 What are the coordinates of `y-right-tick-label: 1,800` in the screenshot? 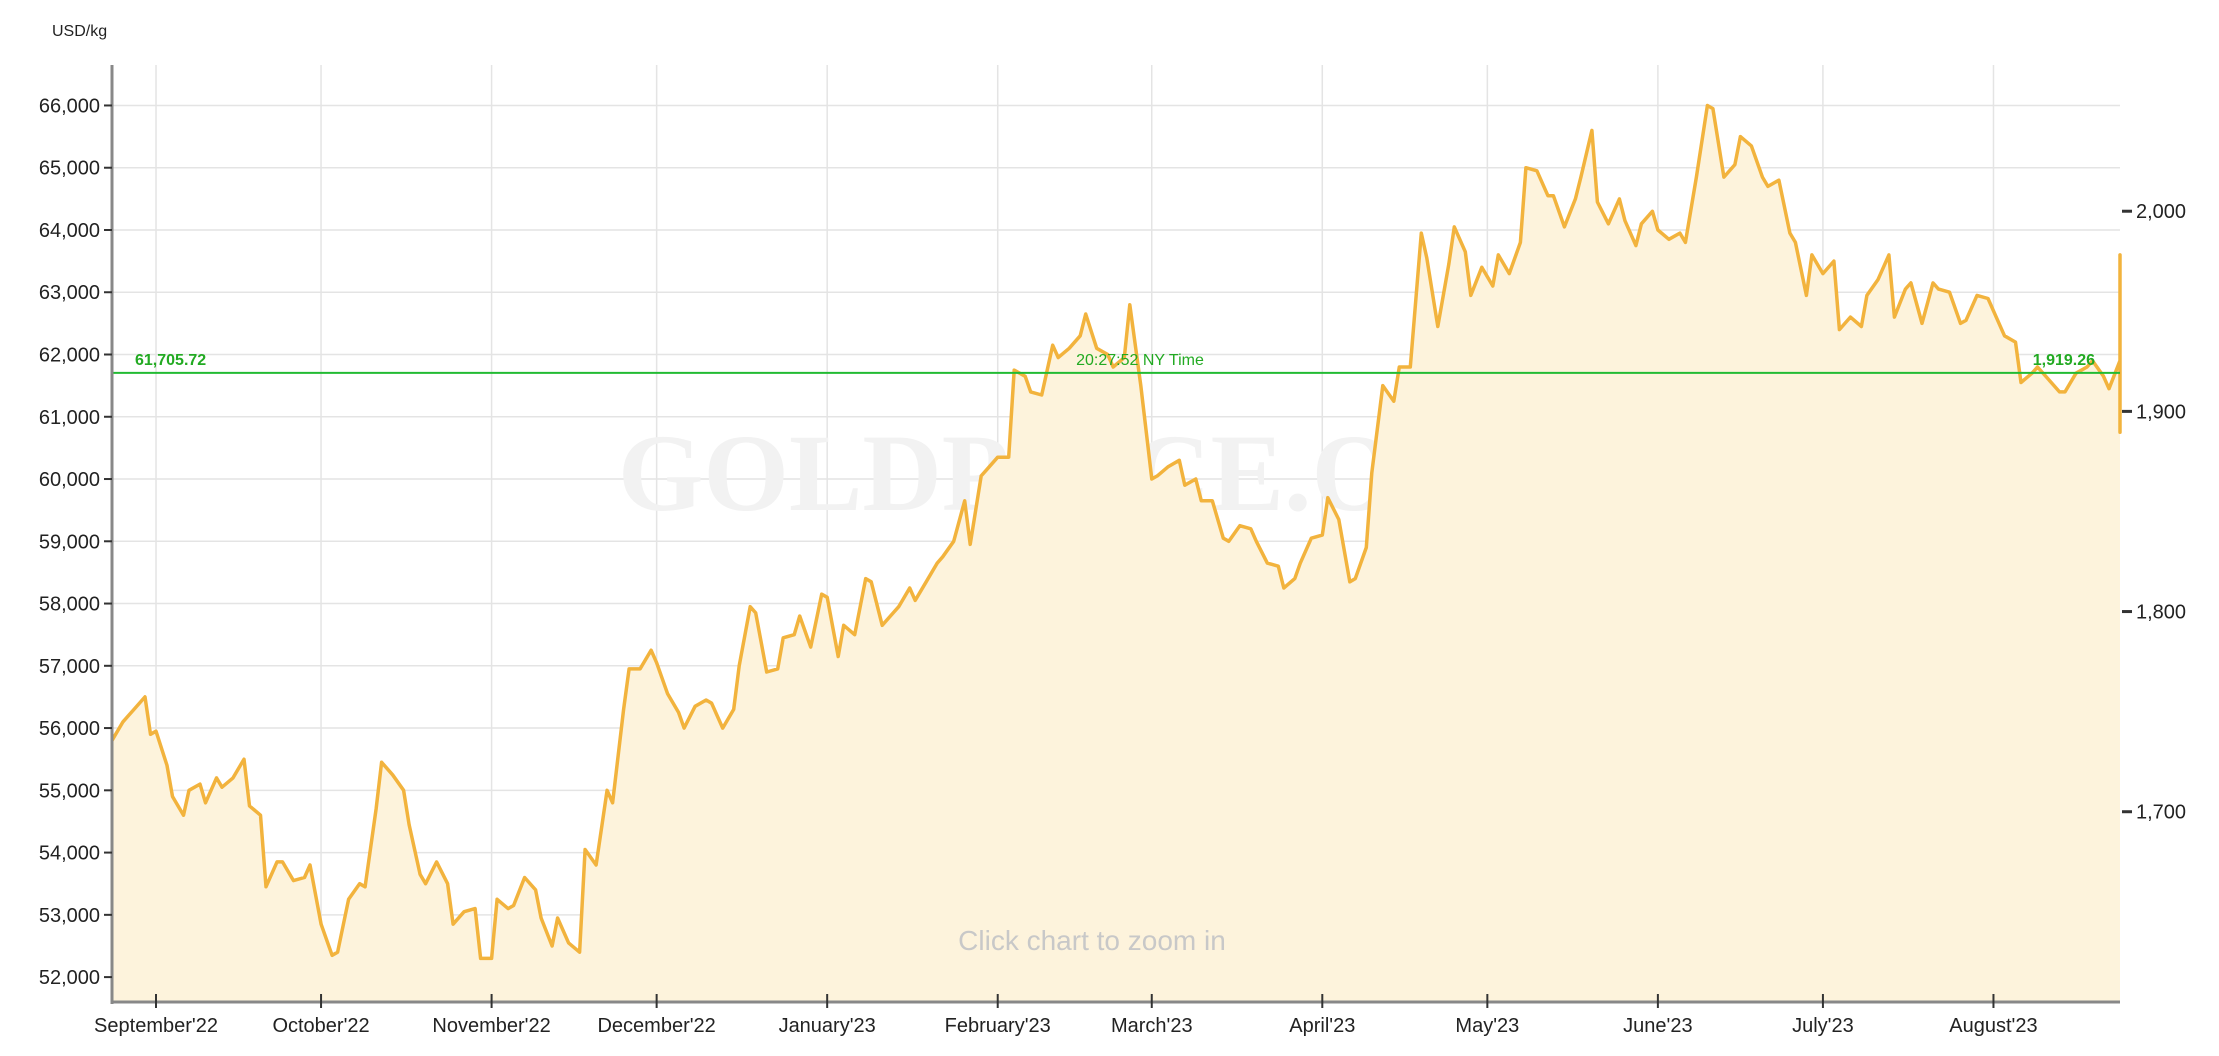 It's located at (2161, 613).